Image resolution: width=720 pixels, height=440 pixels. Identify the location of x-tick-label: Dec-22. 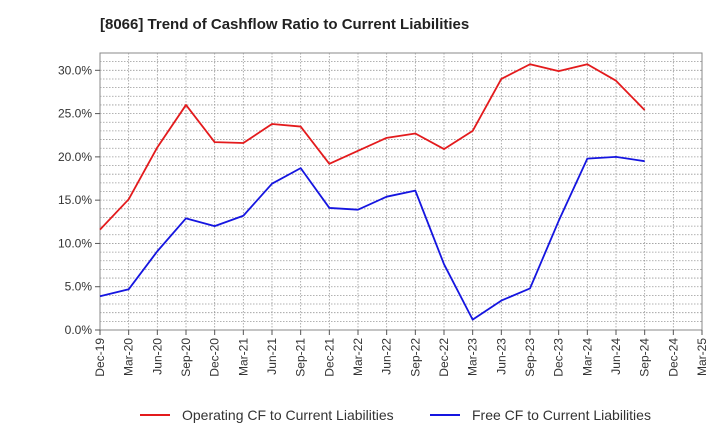
(444, 357).